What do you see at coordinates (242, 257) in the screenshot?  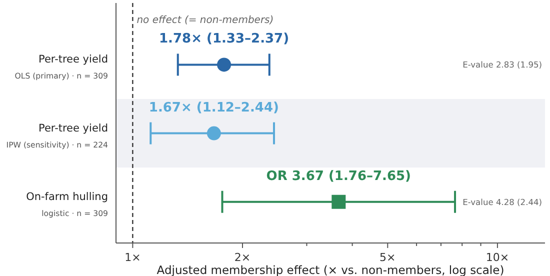 I see `x-tick-label: 2×` at bounding box center [242, 257].